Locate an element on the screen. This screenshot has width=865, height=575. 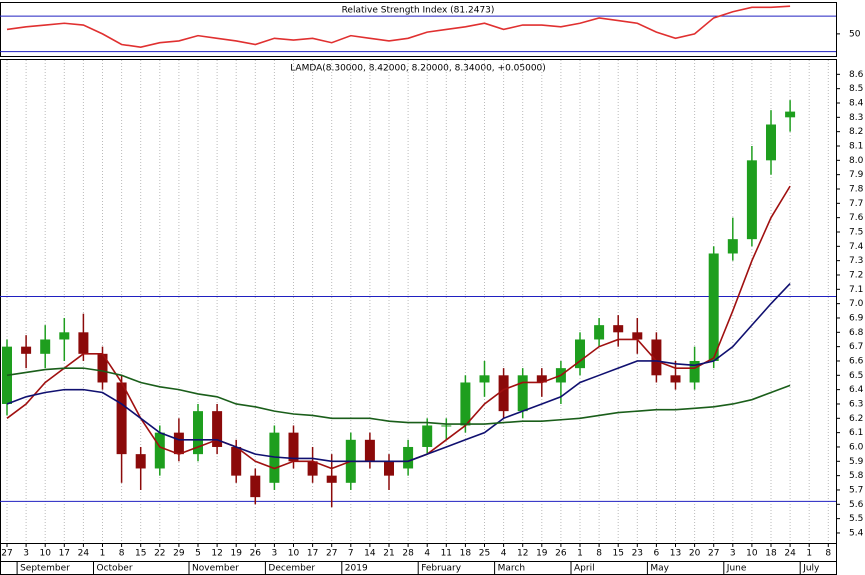
x-tick-label: 5 is located at coordinates (198, 554).